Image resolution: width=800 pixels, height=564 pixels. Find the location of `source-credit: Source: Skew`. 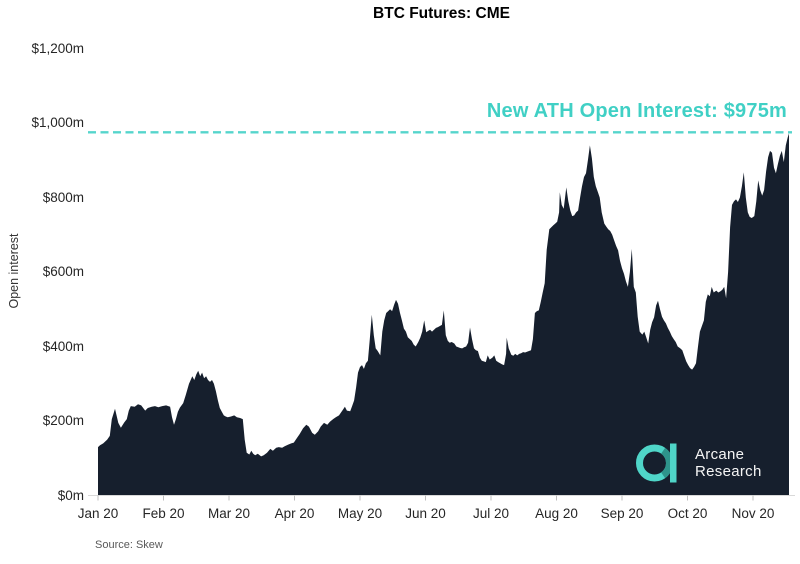

source-credit: Source: Skew is located at coordinates (129, 545).